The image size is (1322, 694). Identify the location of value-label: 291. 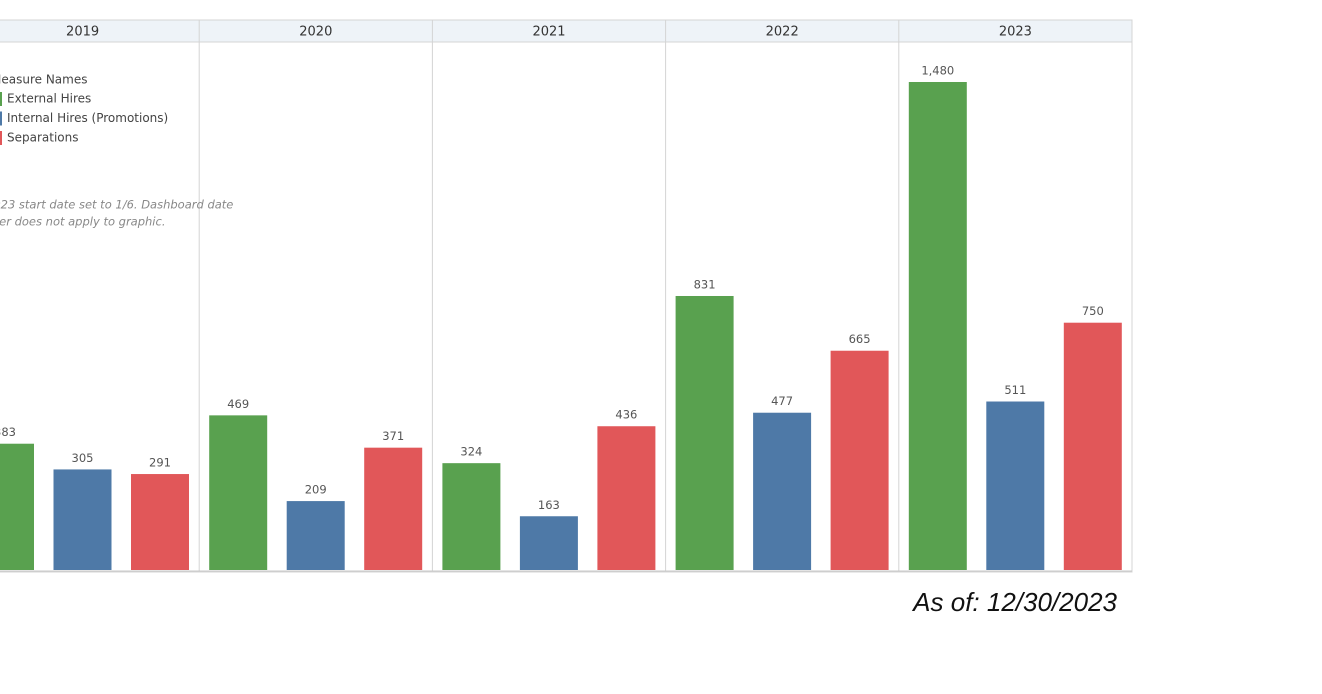
(160, 463).